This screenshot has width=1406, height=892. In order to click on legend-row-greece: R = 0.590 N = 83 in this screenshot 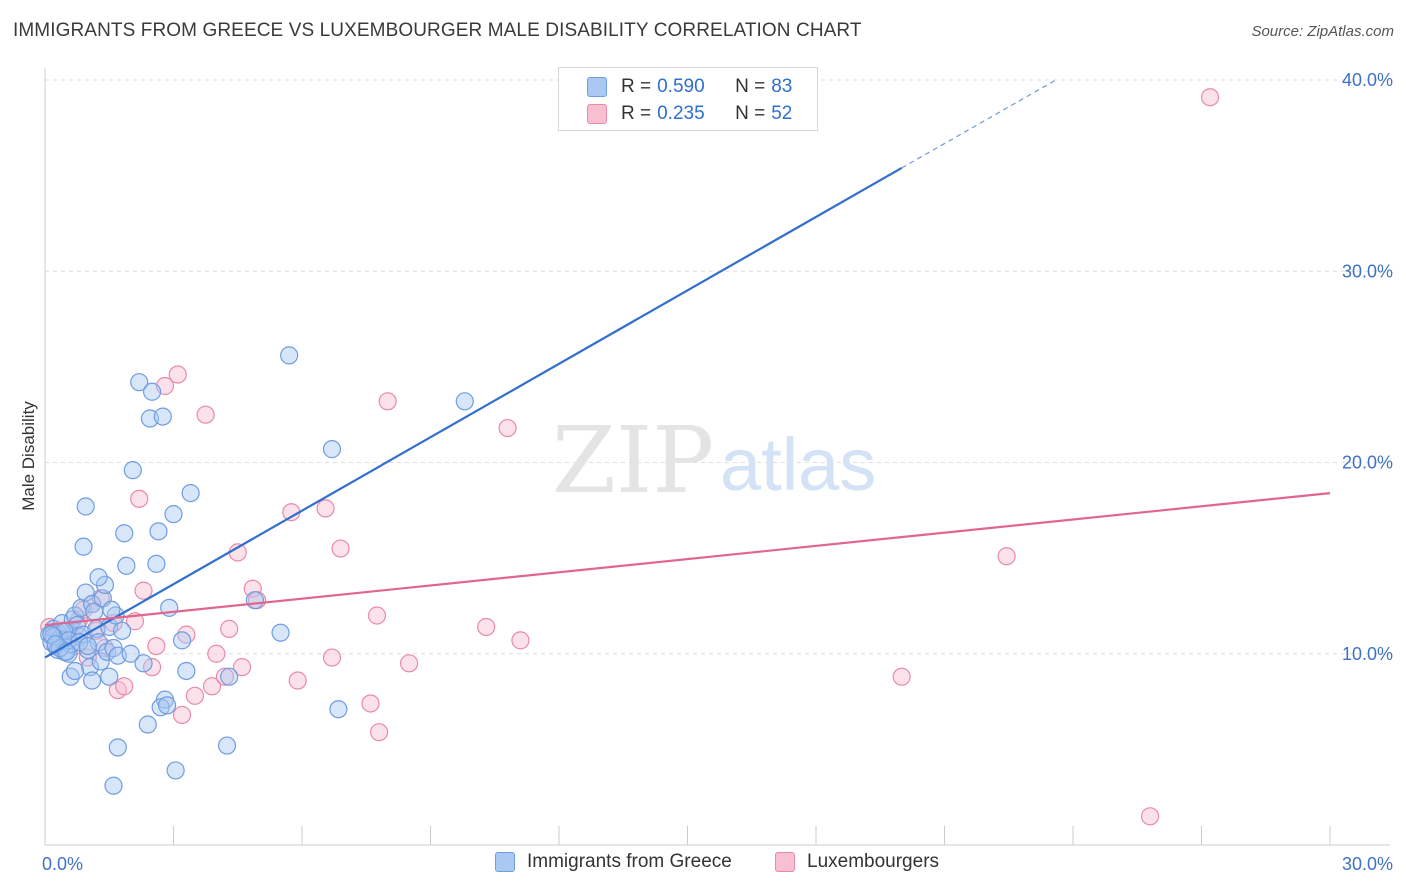, I will do `click(689, 87)`.